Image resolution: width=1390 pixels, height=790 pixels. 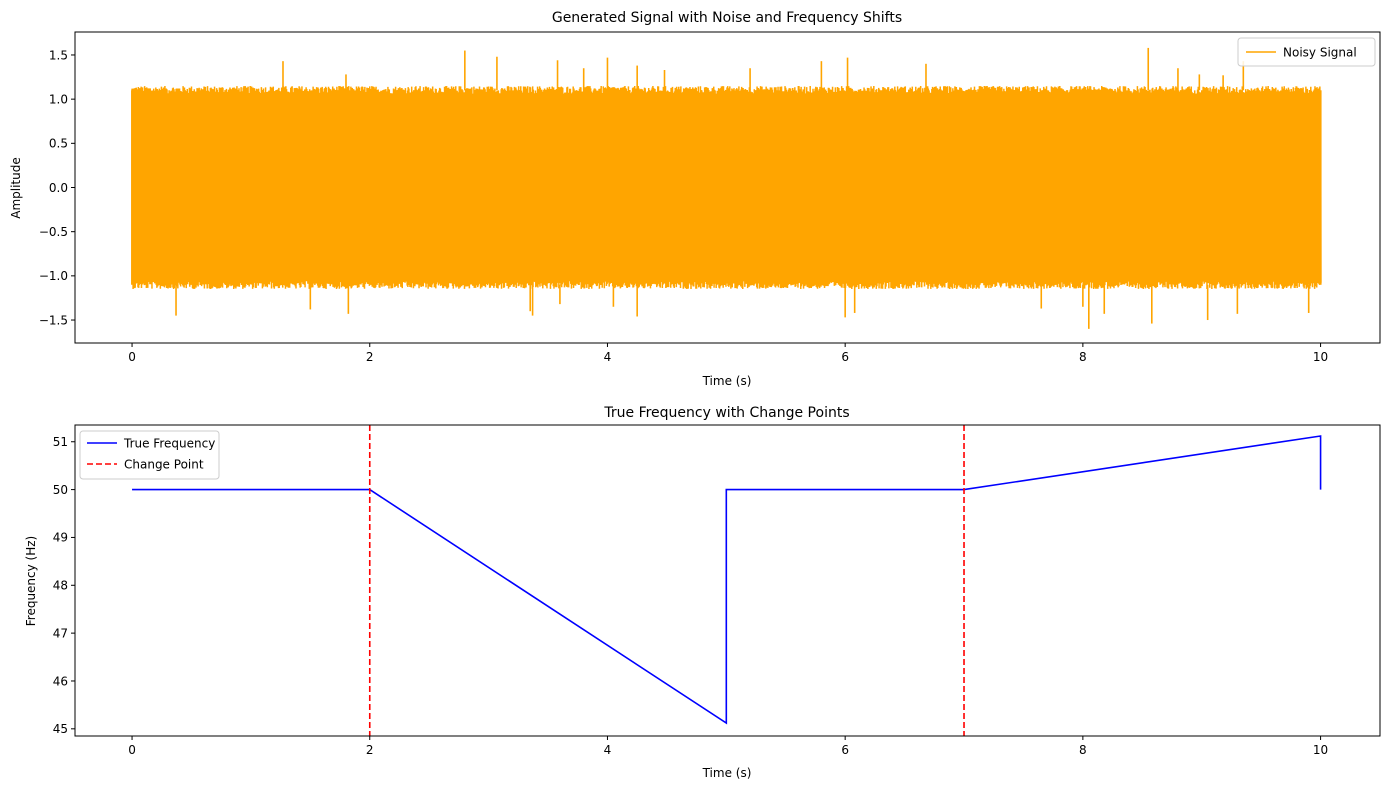 I want to click on signal-y-axis-label: Amplitude, so click(x=16, y=188).